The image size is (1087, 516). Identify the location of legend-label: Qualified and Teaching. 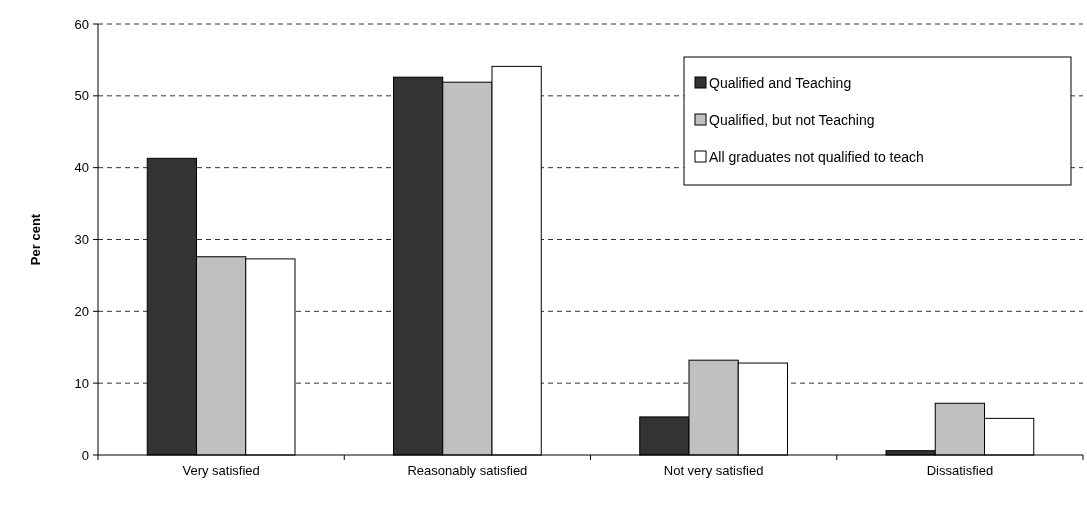
(780, 82).